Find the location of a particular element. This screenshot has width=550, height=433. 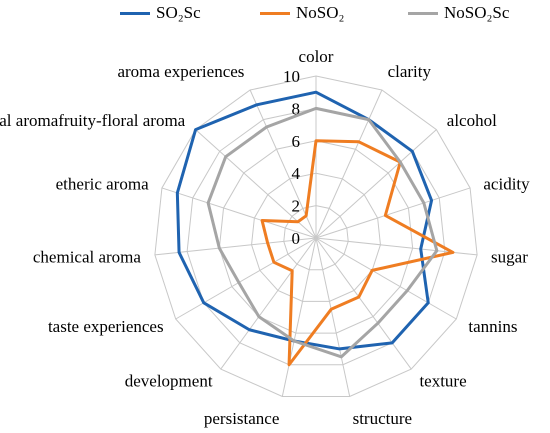

spoke-persistance is located at coordinates (299, 317).